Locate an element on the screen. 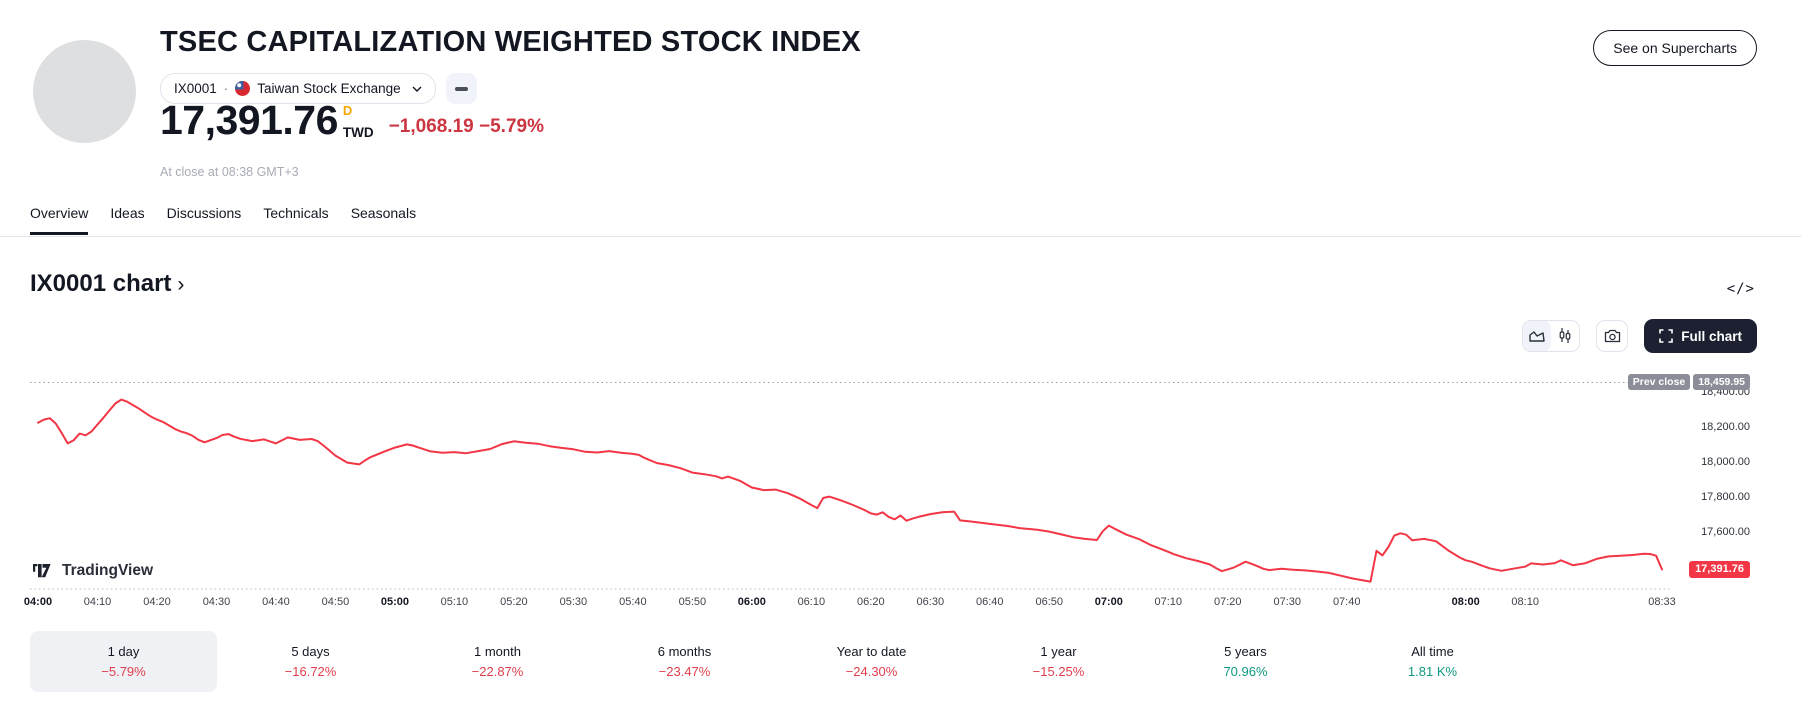 The height and width of the screenshot is (715, 1801). remove-from-watchlist-button is located at coordinates (461, 88).